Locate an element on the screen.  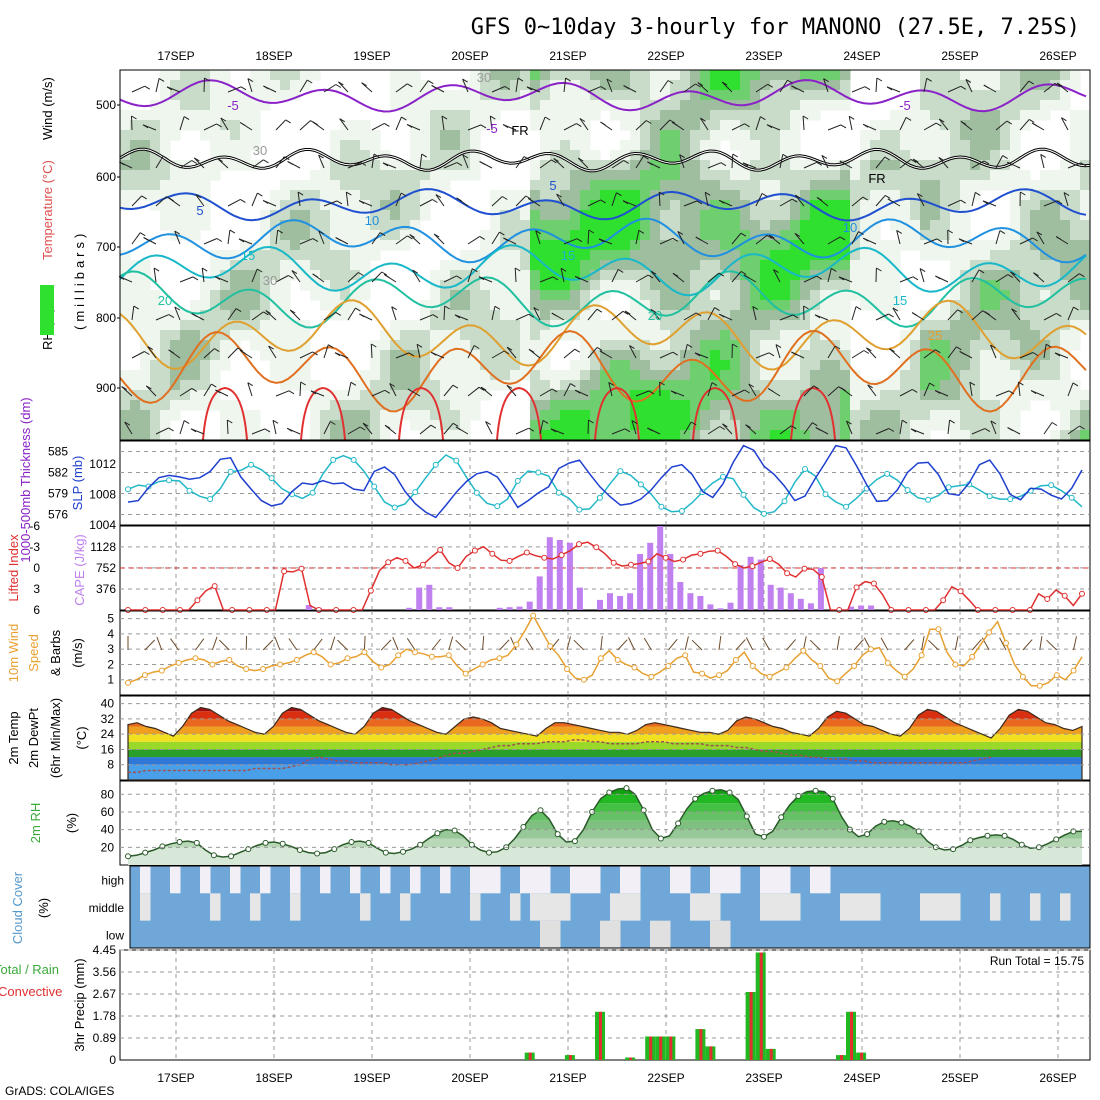
wind-barb-10m is located at coordinates (631, 644).